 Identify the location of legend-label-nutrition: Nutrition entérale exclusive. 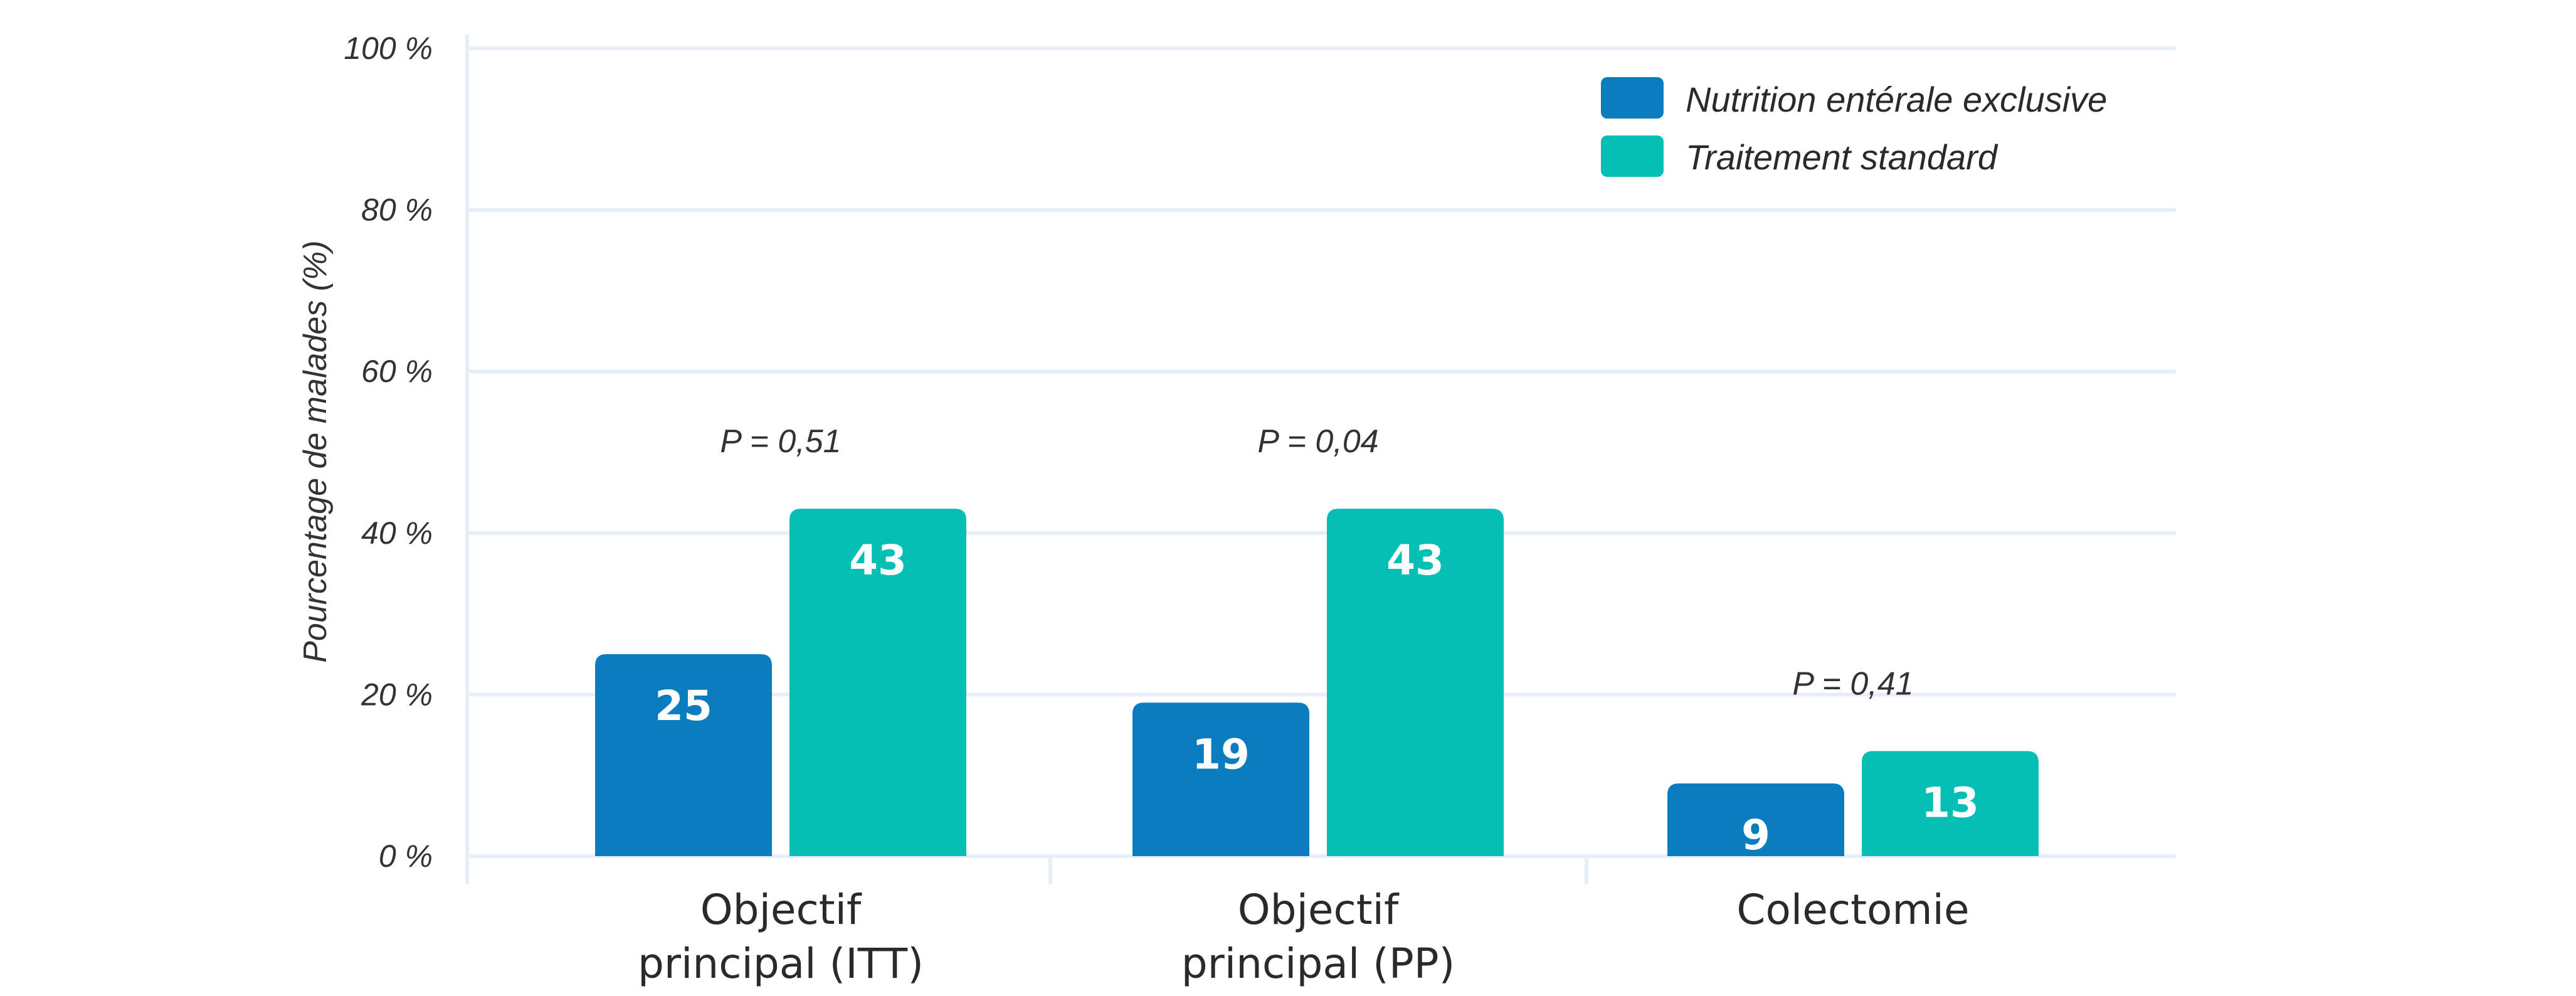
(1896, 99).